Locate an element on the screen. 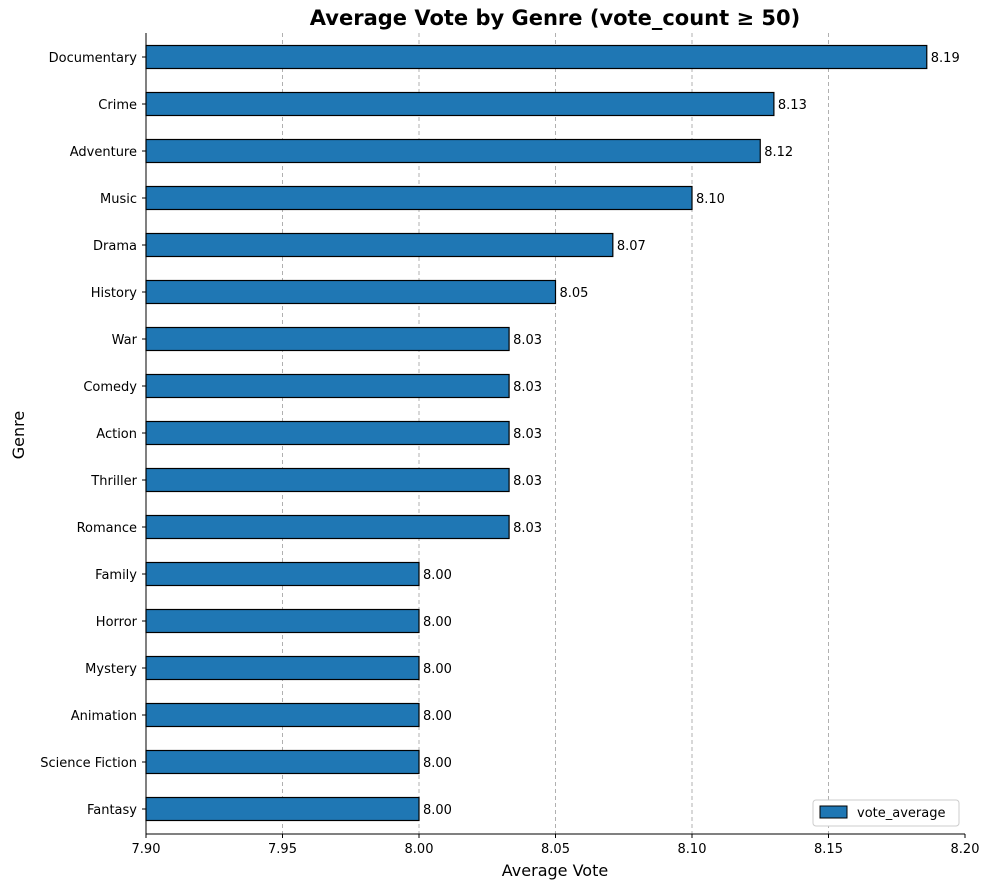 The image size is (989, 889). legend-frame is located at coordinates (886, 813).